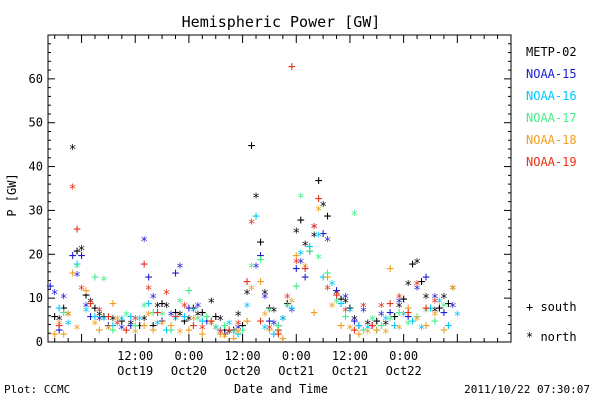  I want to click on y-tick-label: 50, so click(36, 123).